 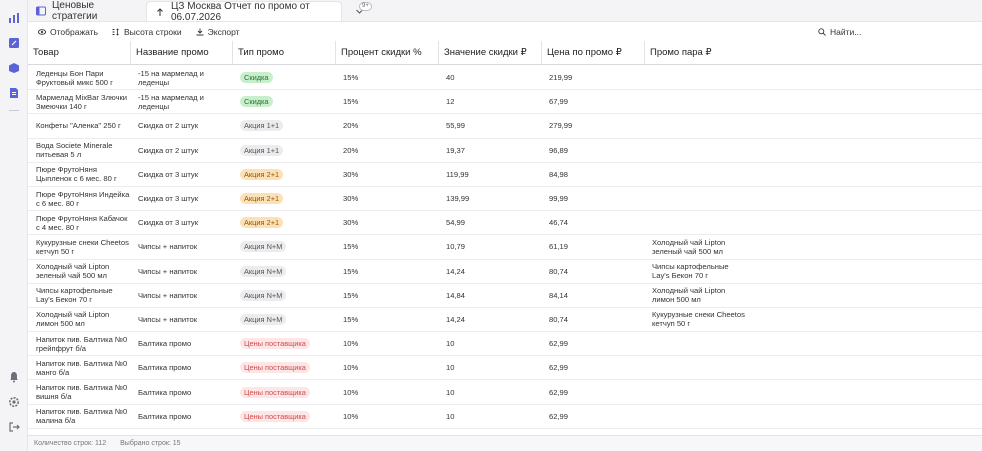 I want to click on cell-promo-price: 67,99, so click(x=592, y=101).